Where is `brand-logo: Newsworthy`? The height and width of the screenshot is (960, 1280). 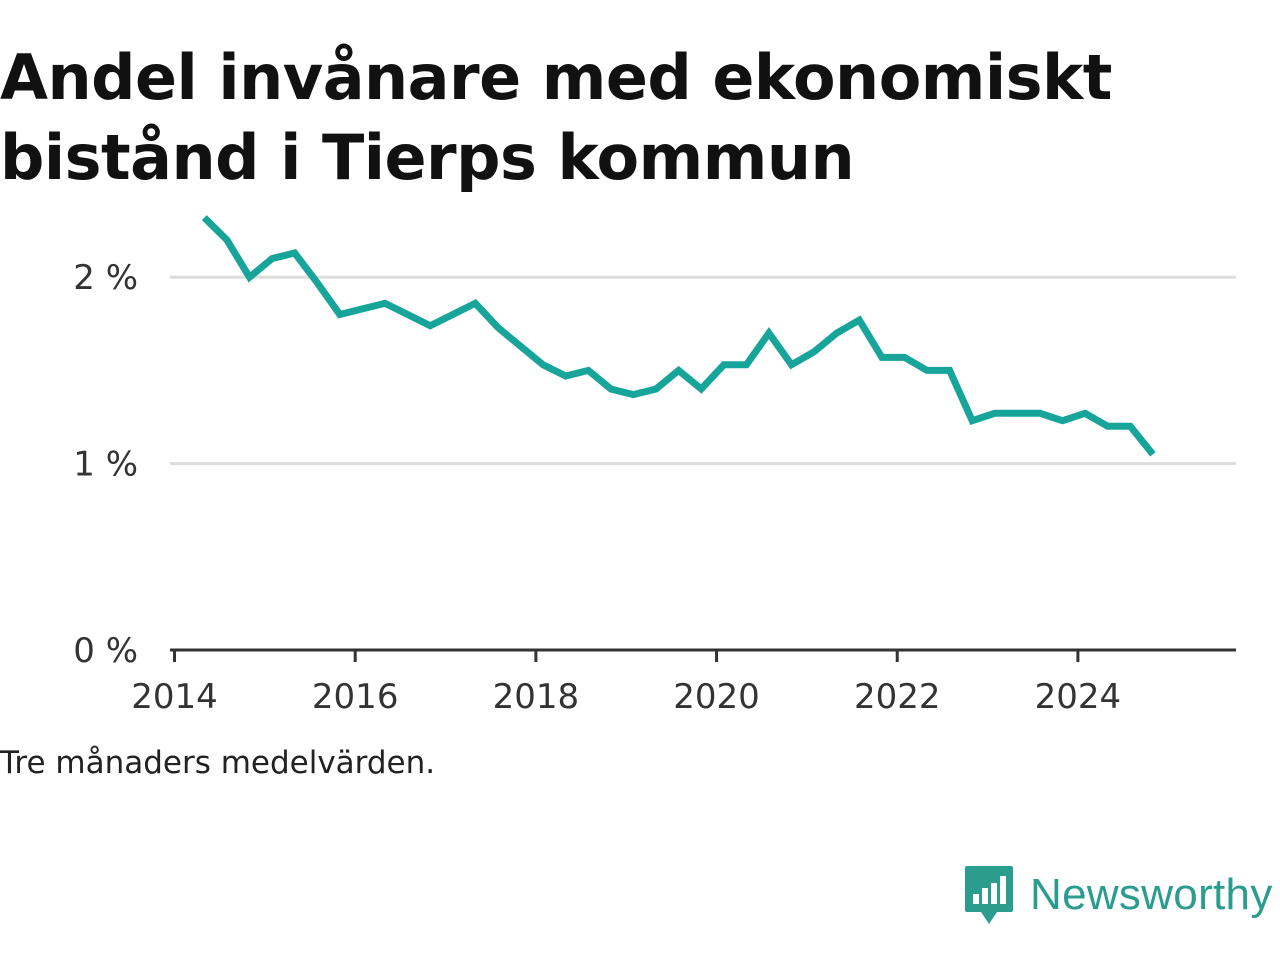 brand-logo: Newsworthy is located at coordinates (1118, 895).